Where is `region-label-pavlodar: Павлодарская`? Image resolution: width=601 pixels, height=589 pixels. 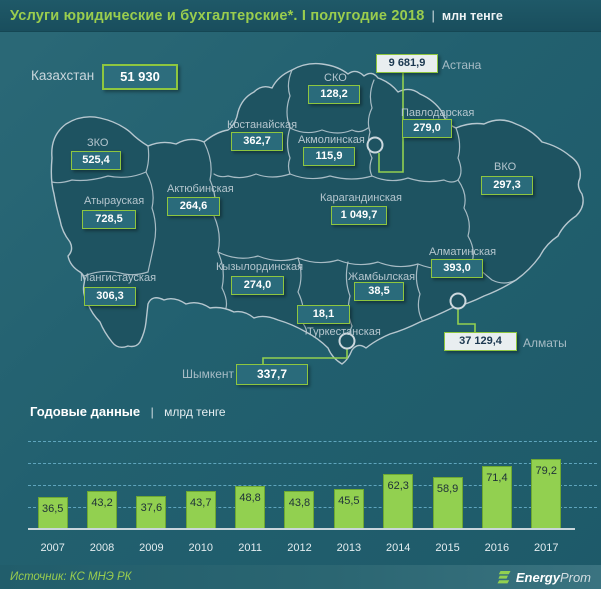 region-label-pavlodar: Павлодарская is located at coordinates (438, 113).